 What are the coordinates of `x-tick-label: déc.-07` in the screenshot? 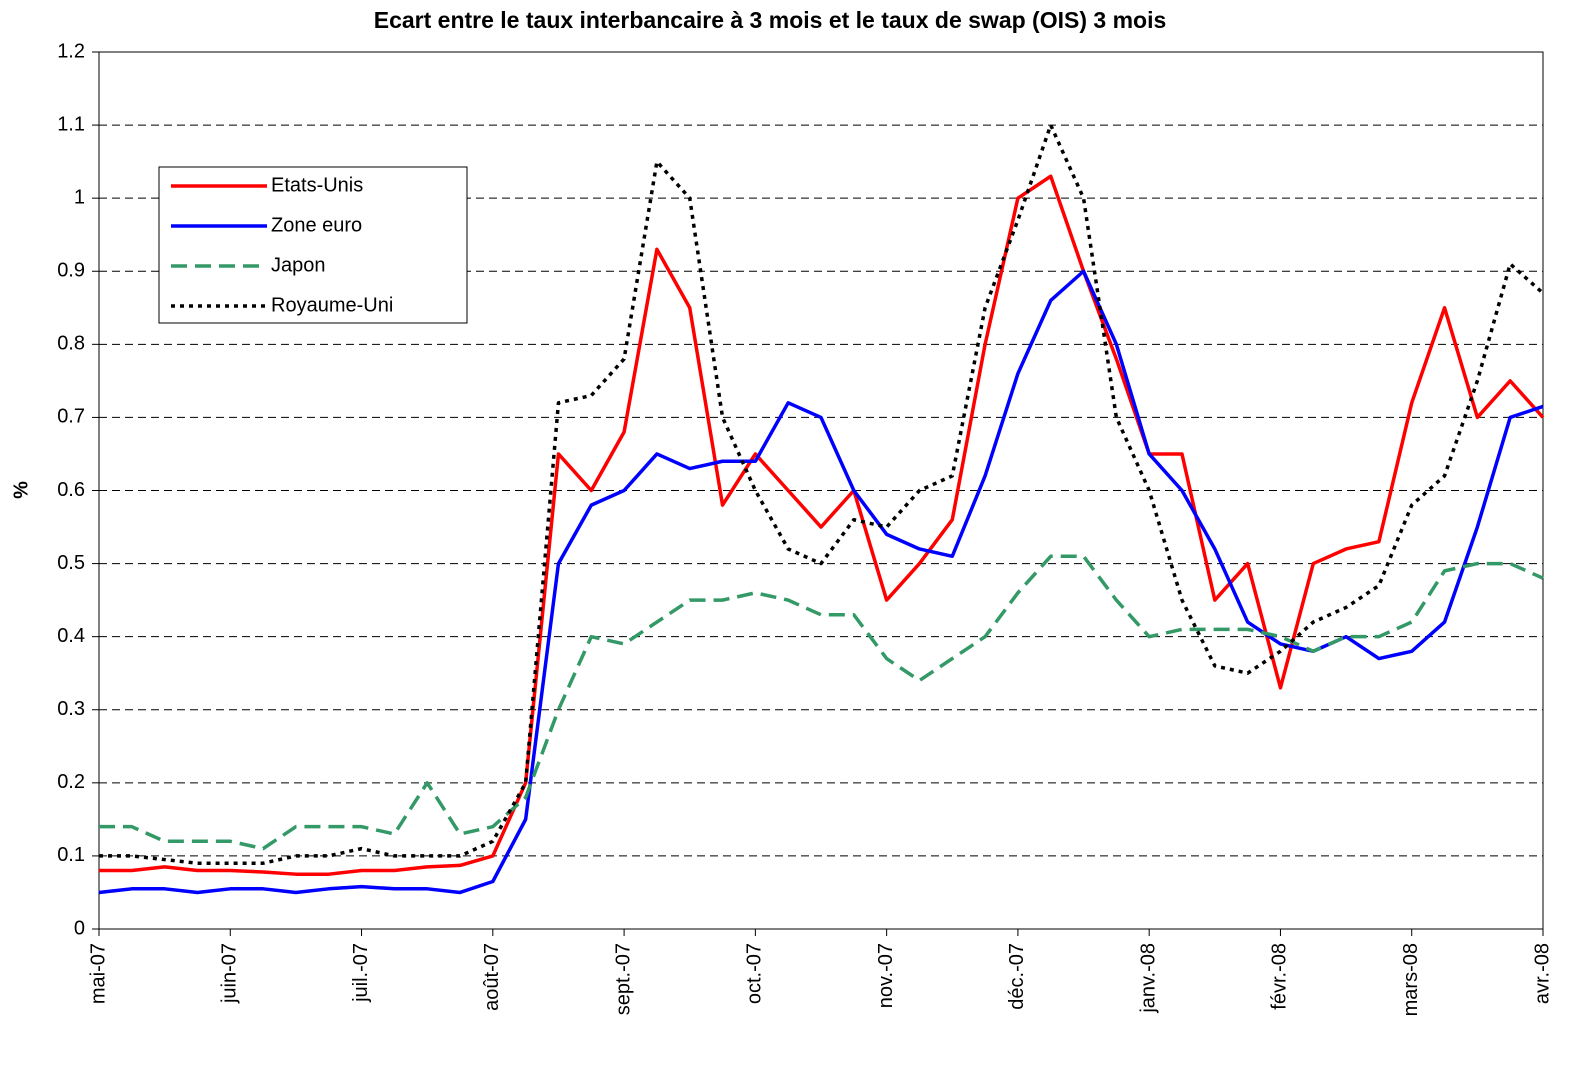 It's located at (1017, 976).